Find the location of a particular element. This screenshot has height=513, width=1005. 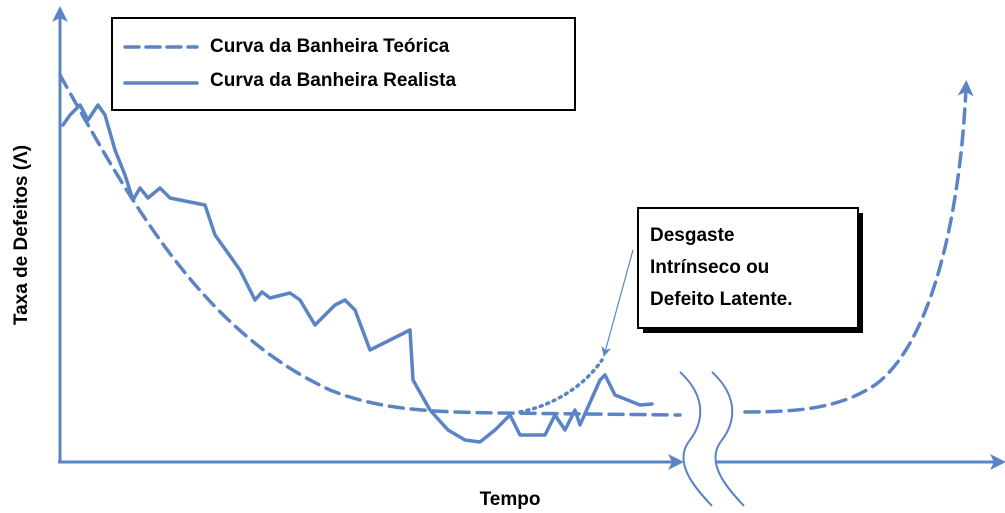

legend-label: Curva da Banheira Realista is located at coordinates (333, 80).